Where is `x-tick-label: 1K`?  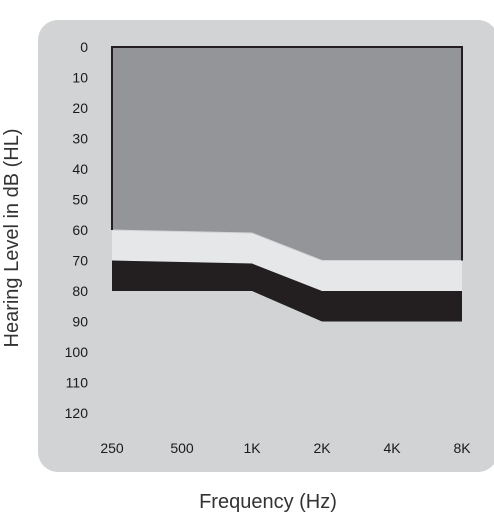 x-tick-label: 1K is located at coordinates (252, 448).